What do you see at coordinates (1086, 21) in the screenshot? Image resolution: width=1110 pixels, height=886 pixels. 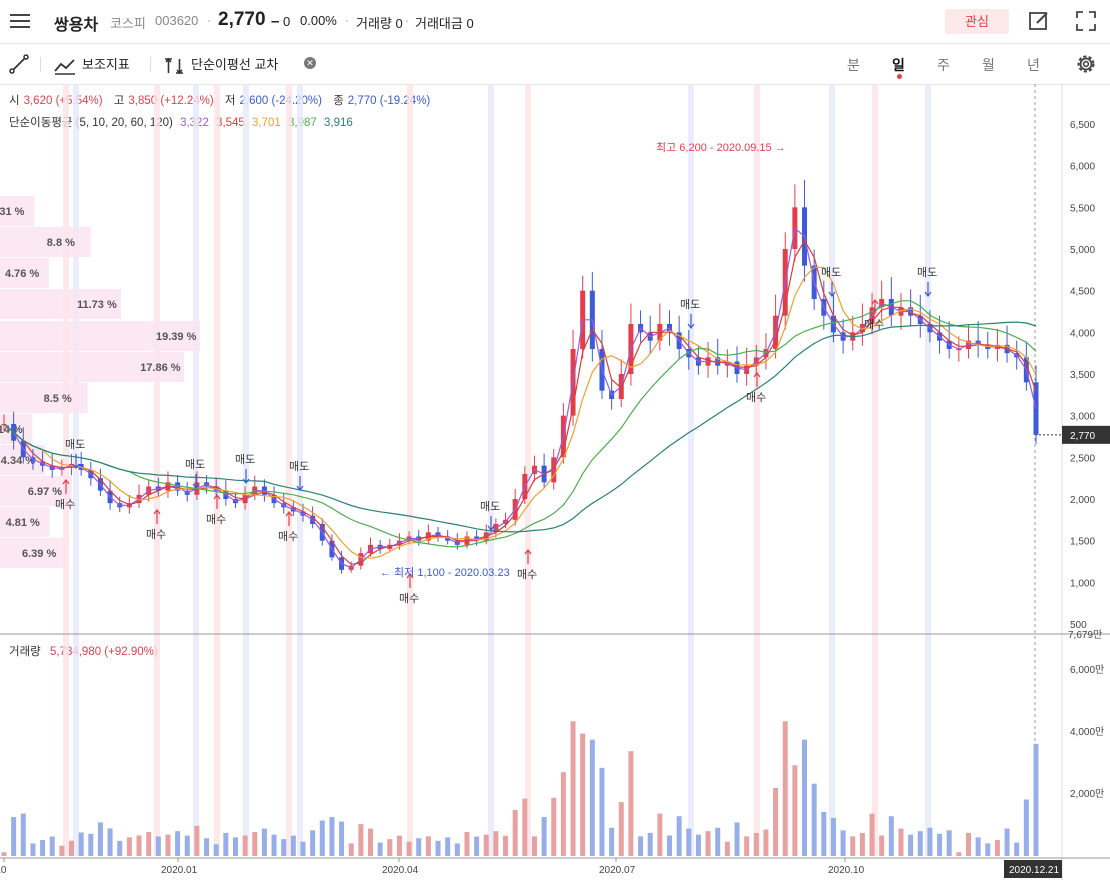 I see `fullscreen-icon` at bounding box center [1086, 21].